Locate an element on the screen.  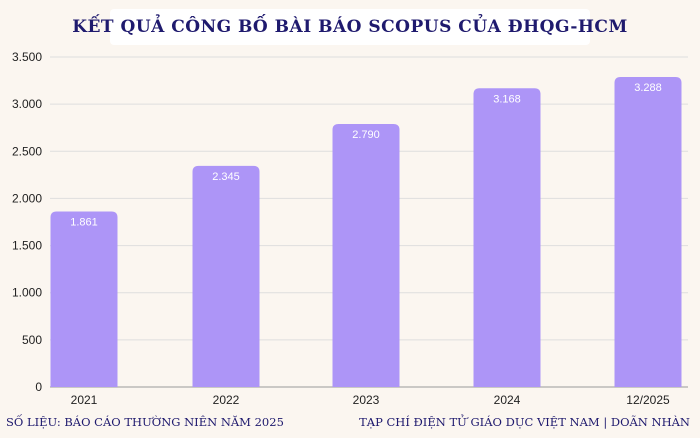
data-label: 3.288 is located at coordinates (648, 88).